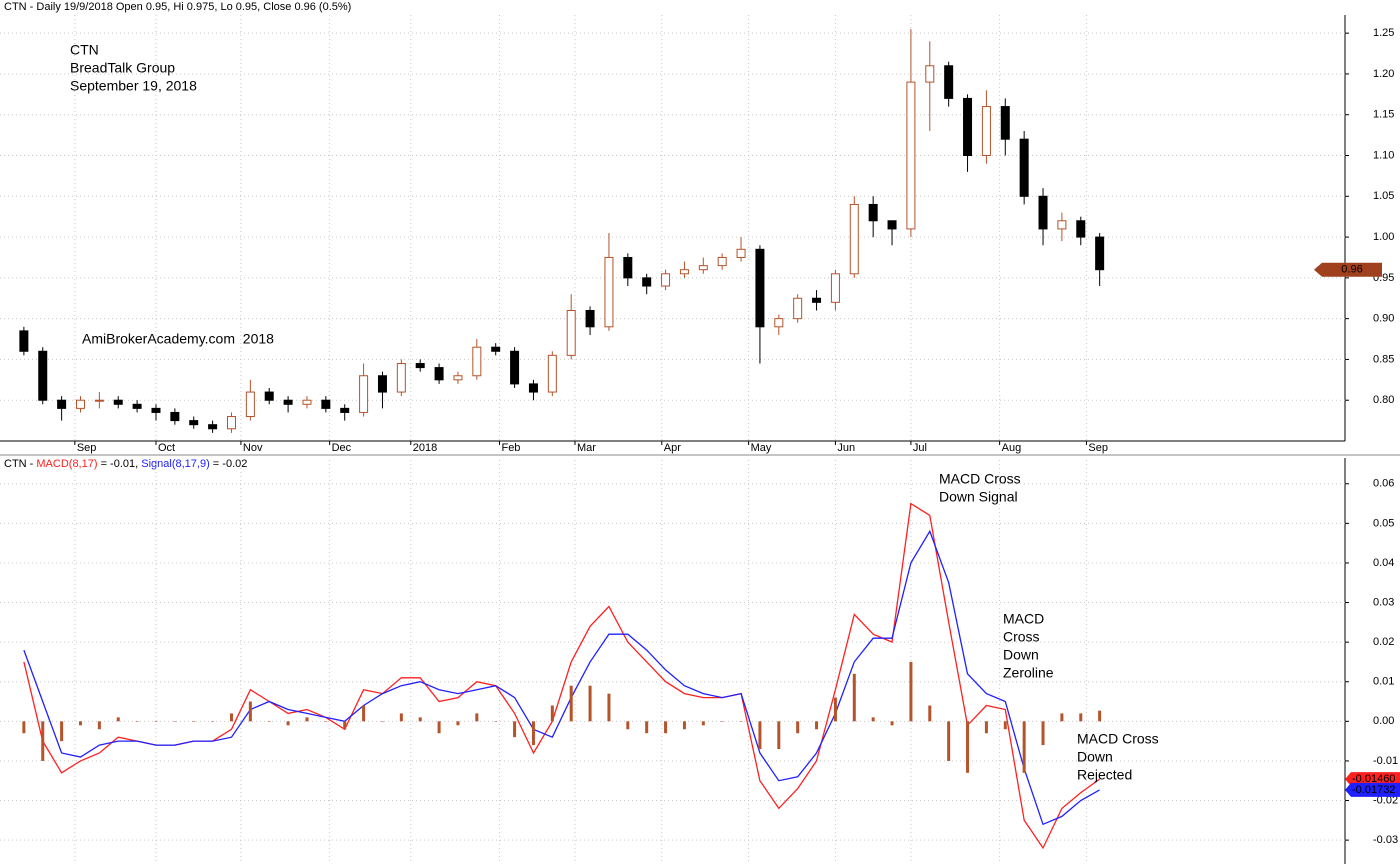 The height and width of the screenshot is (864, 1400). What do you see at coordinates (342, 448) in the screenshot?
I see `x-tick-label: Dec` at bounding box center [342, 448].